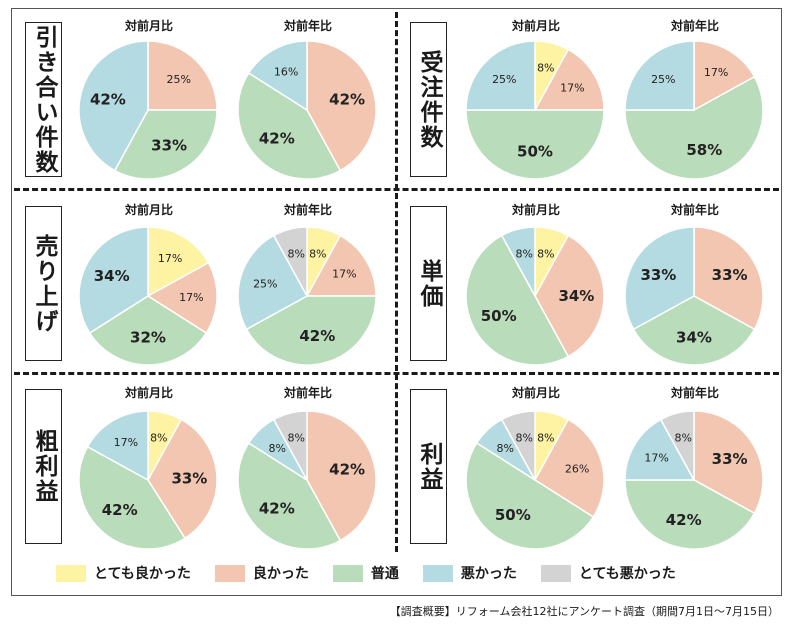 This screenshot has width=793, height=625. What do you see at coordinates (396, 282) in the screenshot?
I see `divider-v` at bounding box center [396, 282].